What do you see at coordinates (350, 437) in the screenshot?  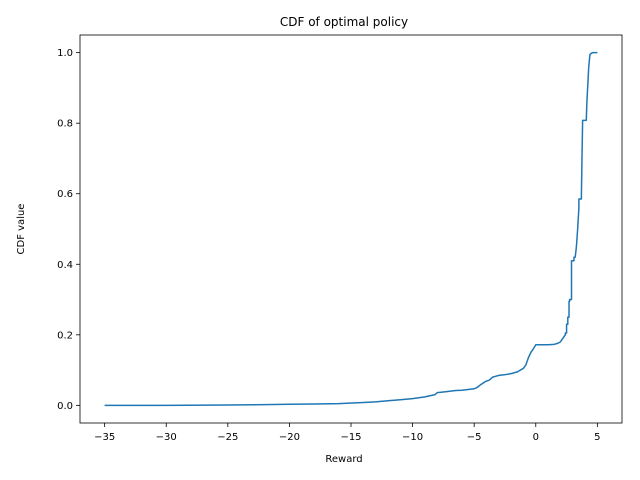 I see `x-tick-label: −15` at bounding box center [350, 437].